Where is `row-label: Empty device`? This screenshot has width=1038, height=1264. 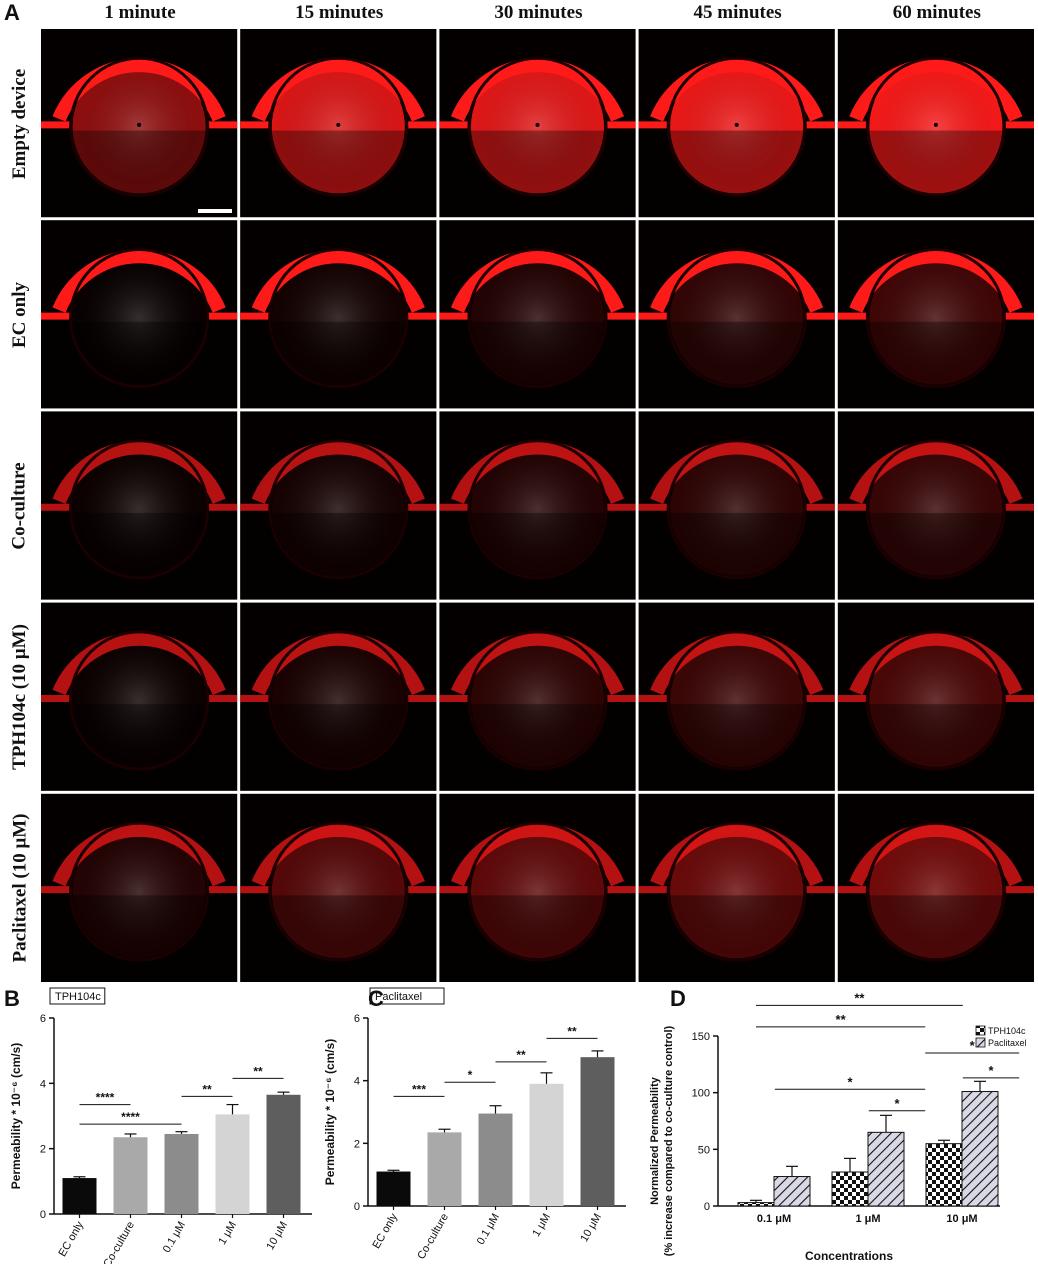
row-label: Empty device is located at coordinates (20, 123).